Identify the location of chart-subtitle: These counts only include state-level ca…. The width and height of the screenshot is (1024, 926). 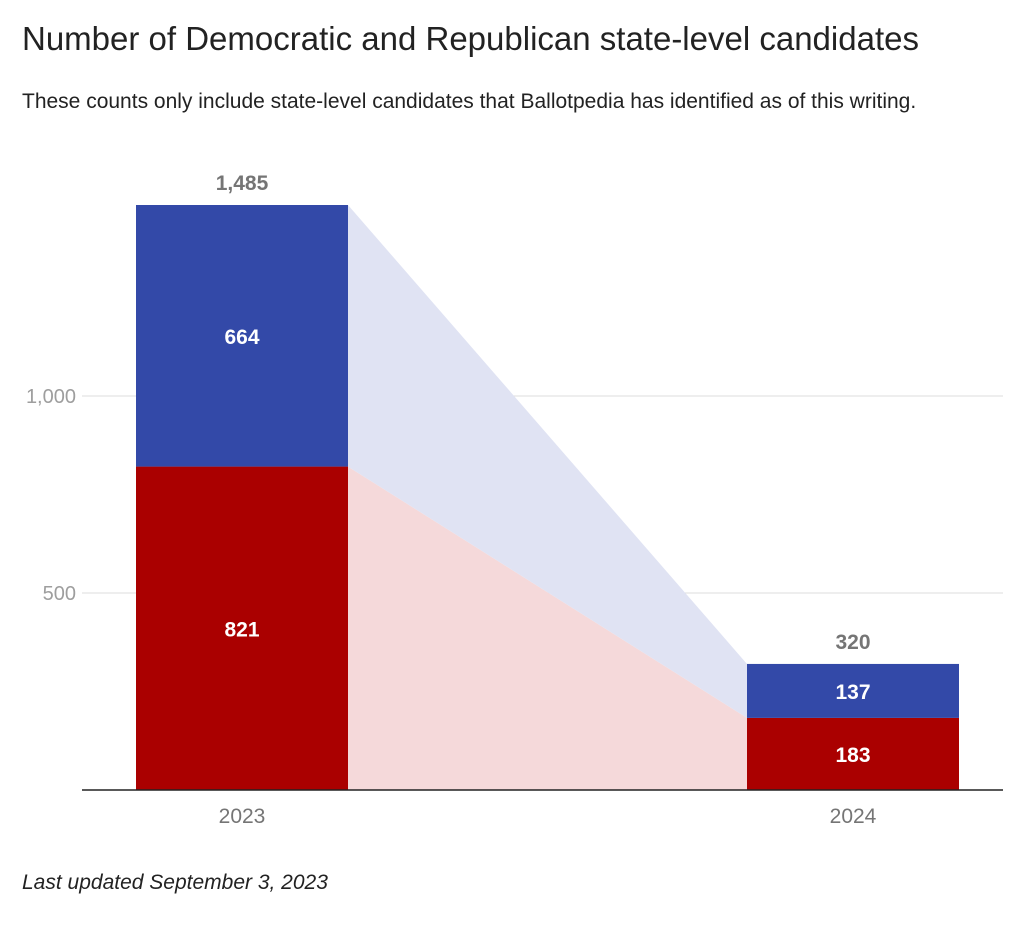
(469, 101).